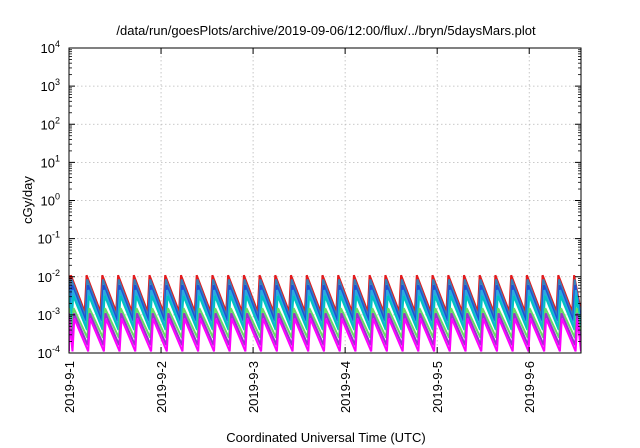  What do you see at coordinates (69, 387) in the screenshot?
I see `x-tick-label: 2019-9-1` at bounding box center [69, 387].